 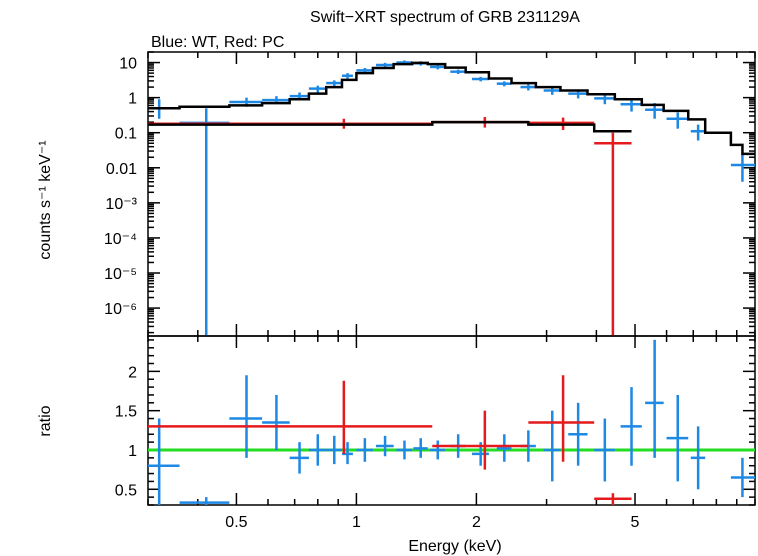 What do you see at coordinates (613, 234) in the screenshot?
I see `pc-point` at bounding box center [613, 234].